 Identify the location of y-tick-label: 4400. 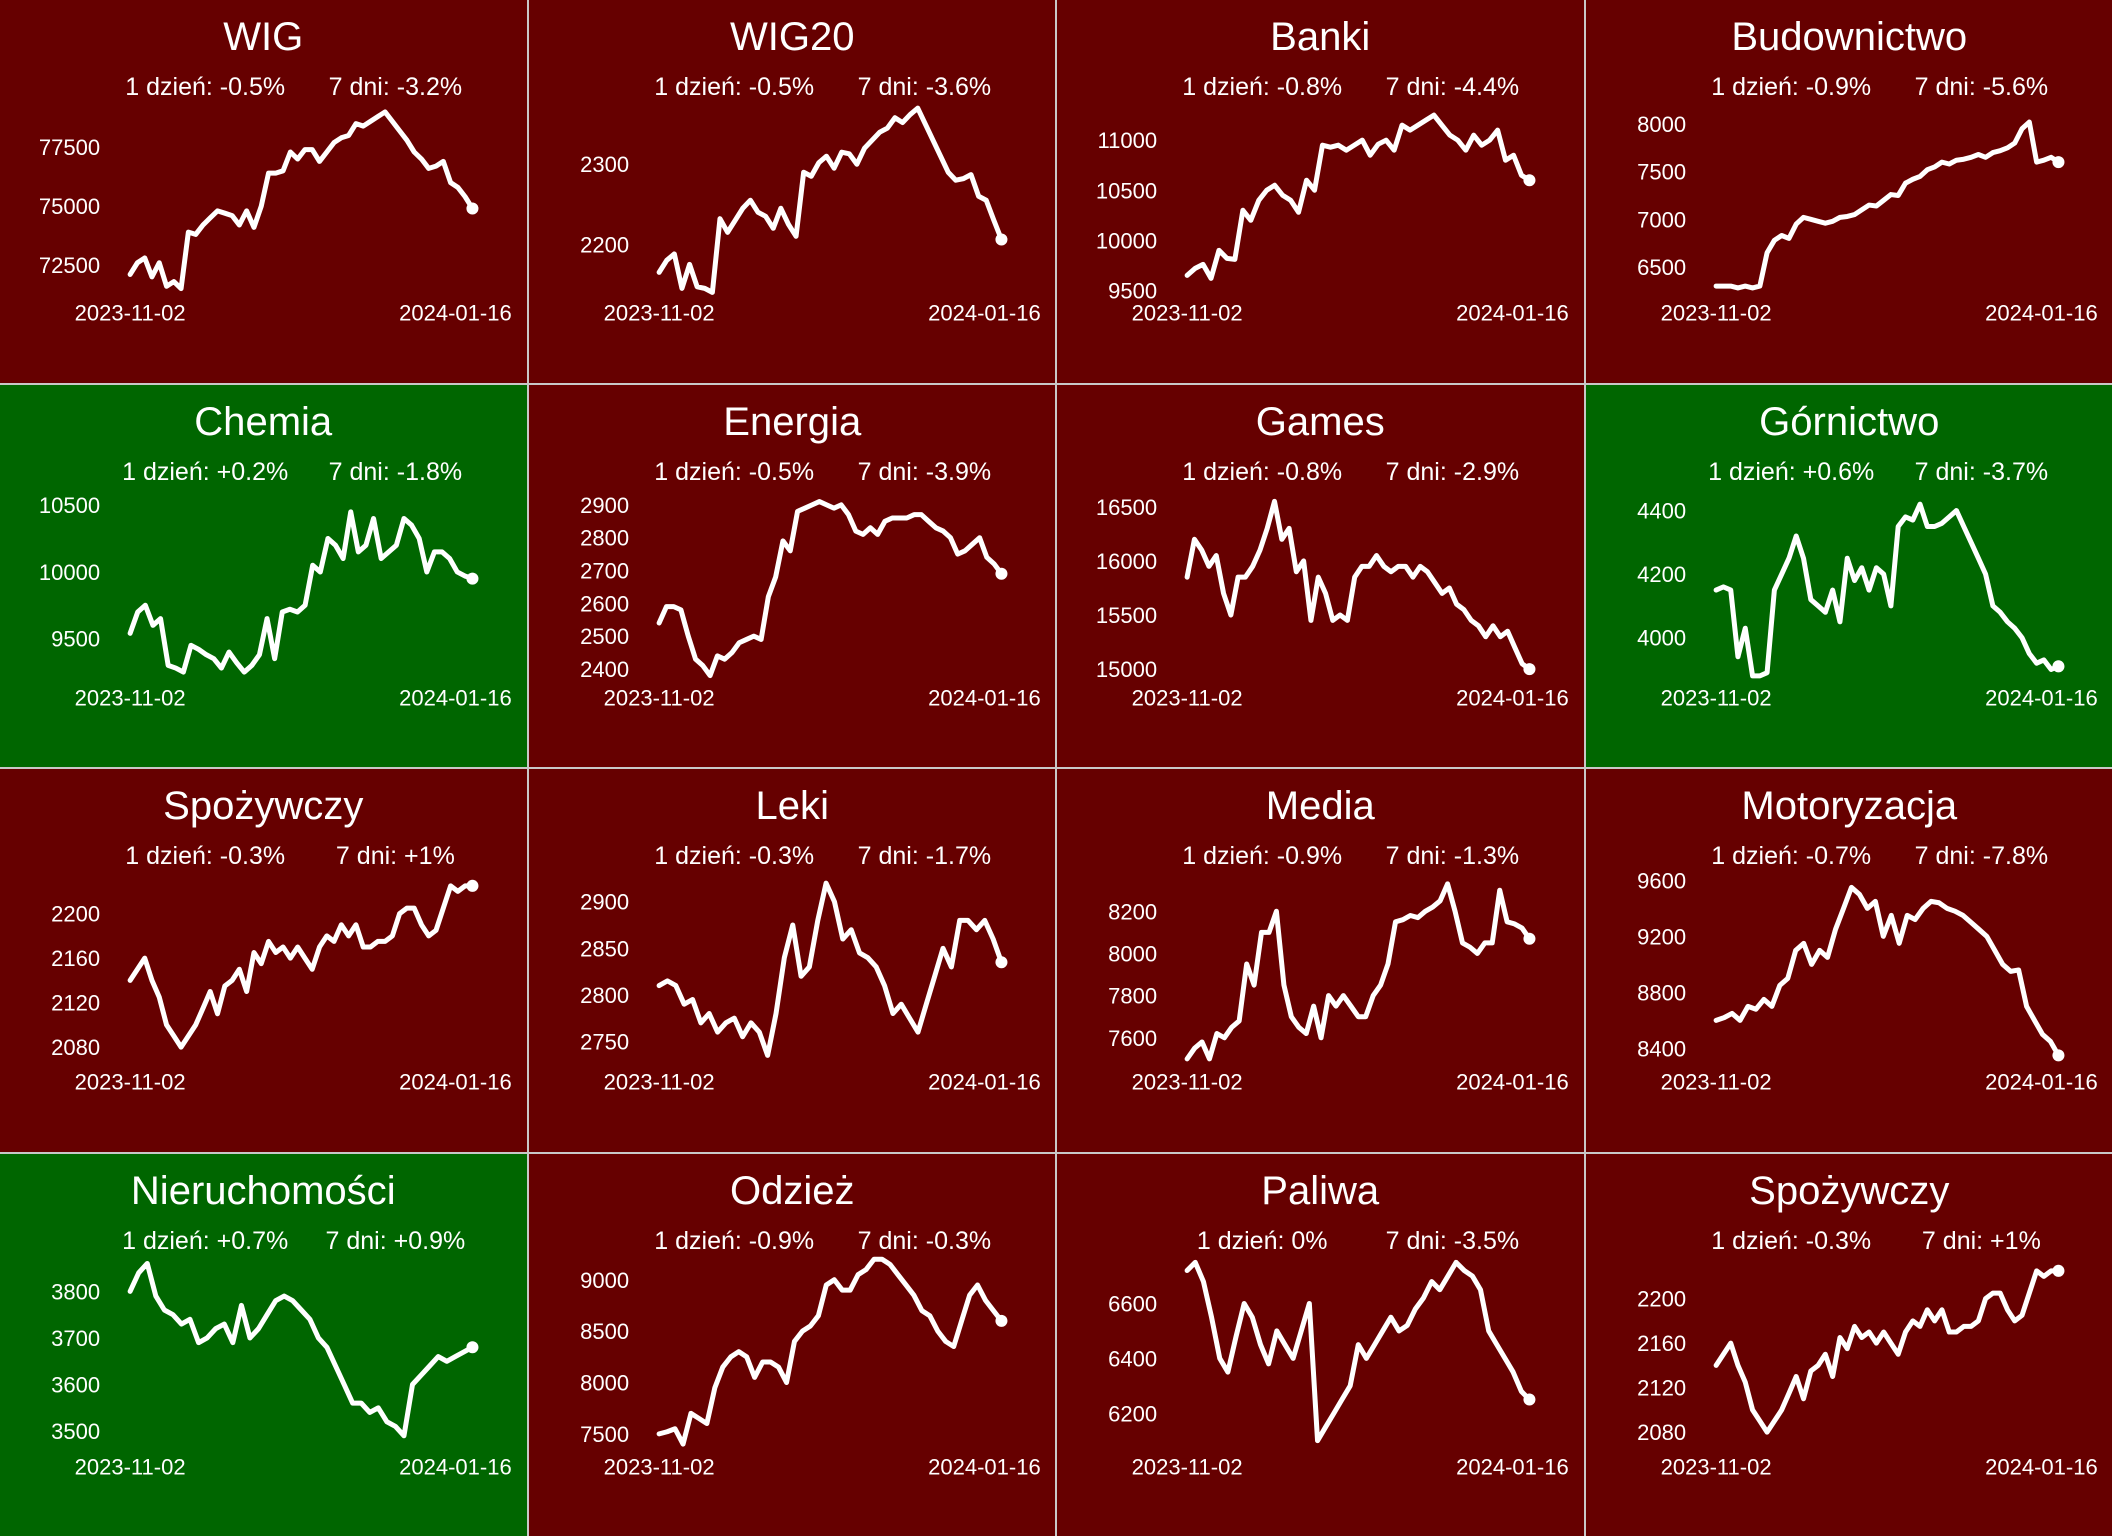
(1661, 510).